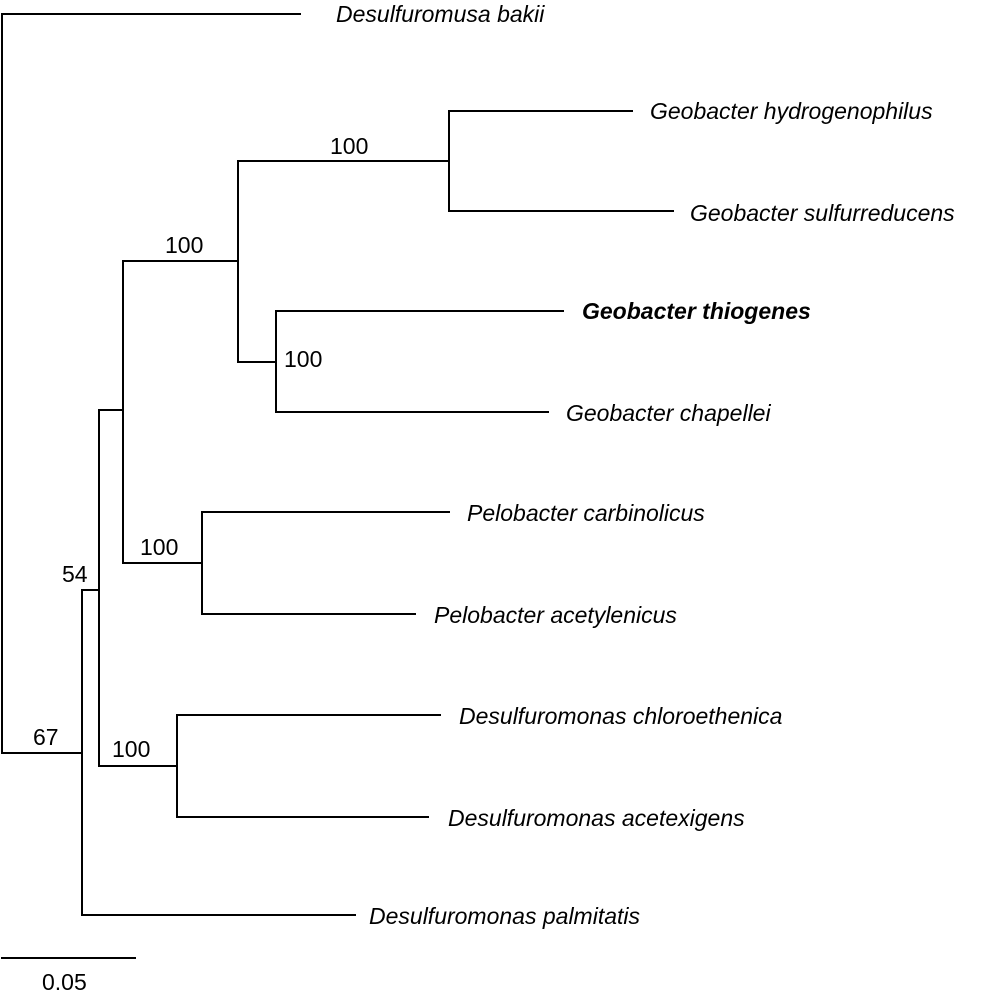 This screenshot has width=994, height=994. What do you see at coordinates (822, 213) in the screenshot?
I see `taxon-geobacter-sulfurreducens: Geobacter sulfurreducens` at bounding box center [822, 213].